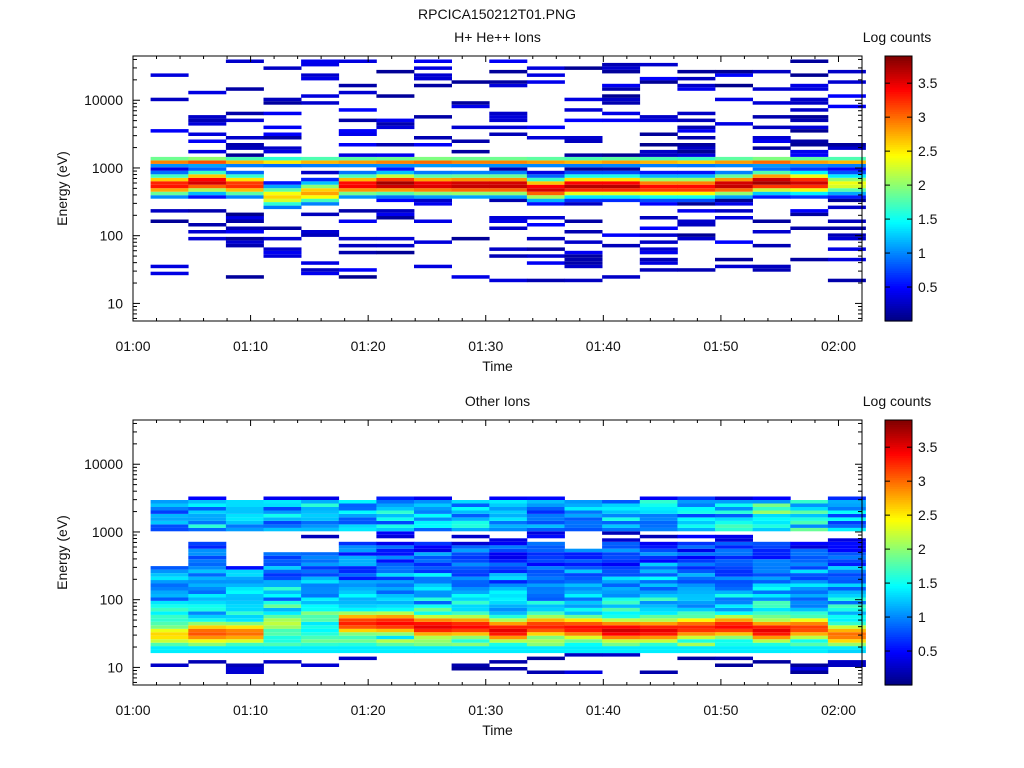 The image size is (1024, 768). I want to click on panel-title: Other Ions, so click(497, 401).